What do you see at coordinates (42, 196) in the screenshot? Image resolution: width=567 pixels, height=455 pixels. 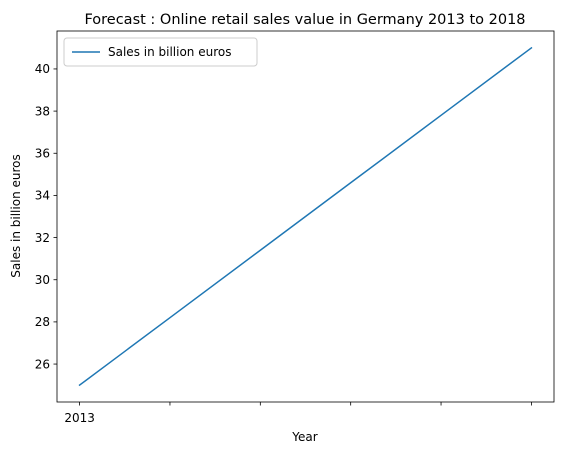 I see `y-tick-label: 34` at bounding box center [42, 196].